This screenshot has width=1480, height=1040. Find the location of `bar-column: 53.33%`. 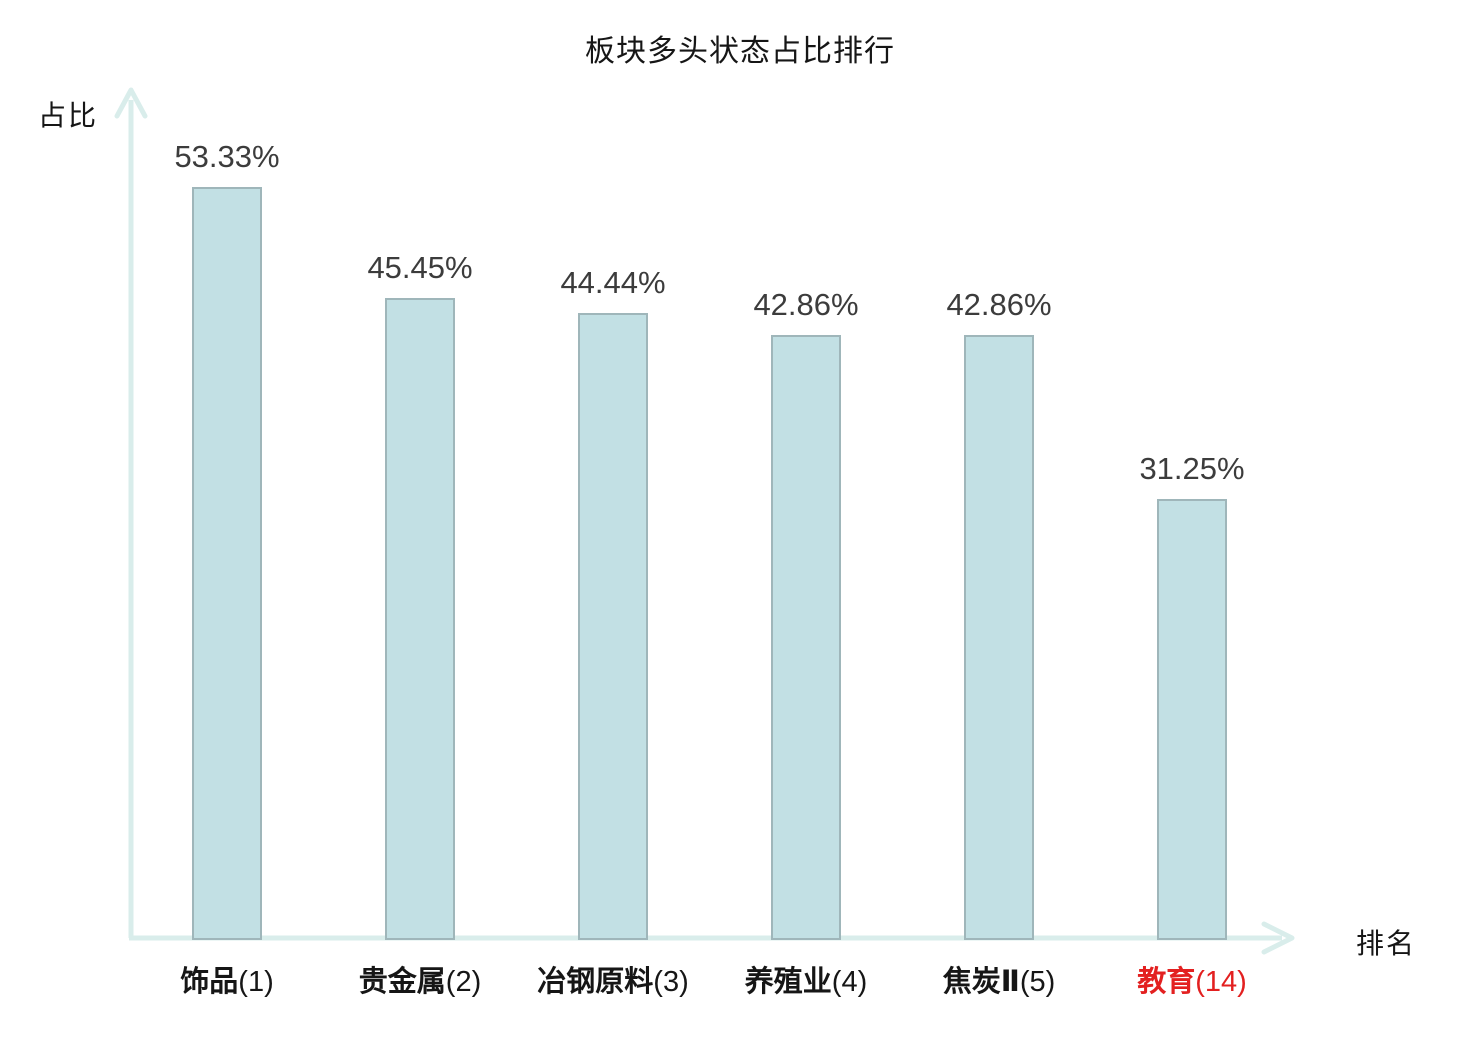

bar-column: 53.33% is located at coordinates (227, 539).